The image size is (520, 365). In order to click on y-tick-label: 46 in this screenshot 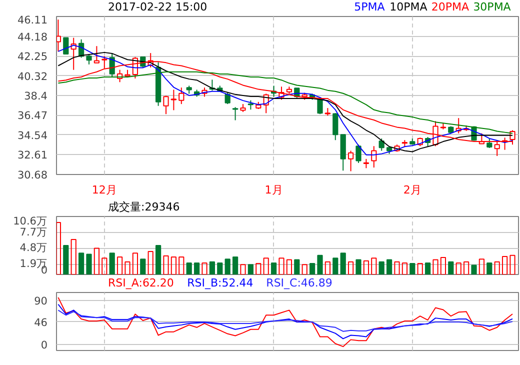, I will do `click(41, 322)`.